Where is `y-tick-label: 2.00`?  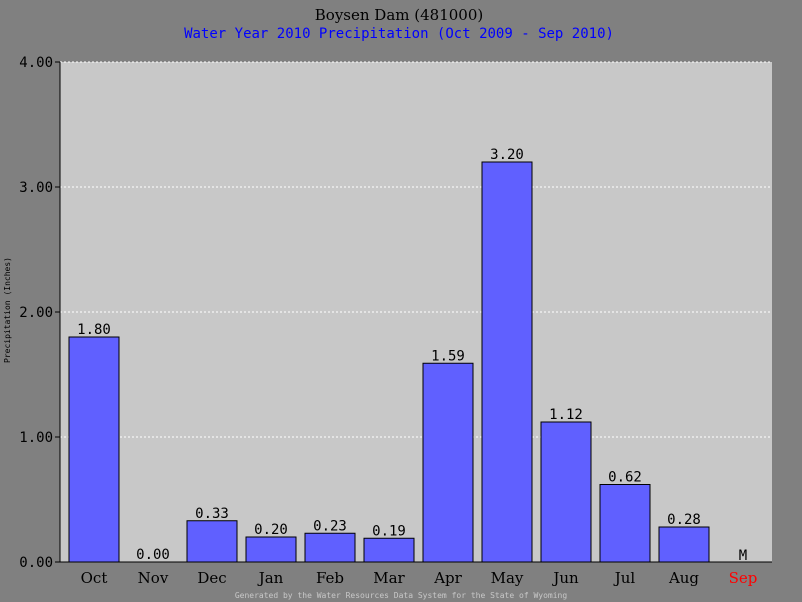 y-tick-label: 2.00 is located at coordinates (36, 313).